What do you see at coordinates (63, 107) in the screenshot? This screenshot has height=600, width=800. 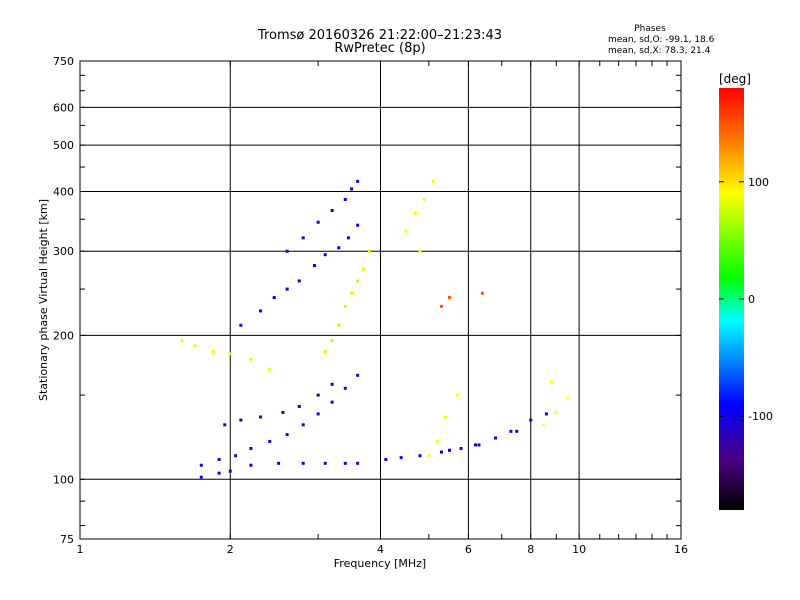 I see `y-tick-label: 600` at bounding box center [63, 107].